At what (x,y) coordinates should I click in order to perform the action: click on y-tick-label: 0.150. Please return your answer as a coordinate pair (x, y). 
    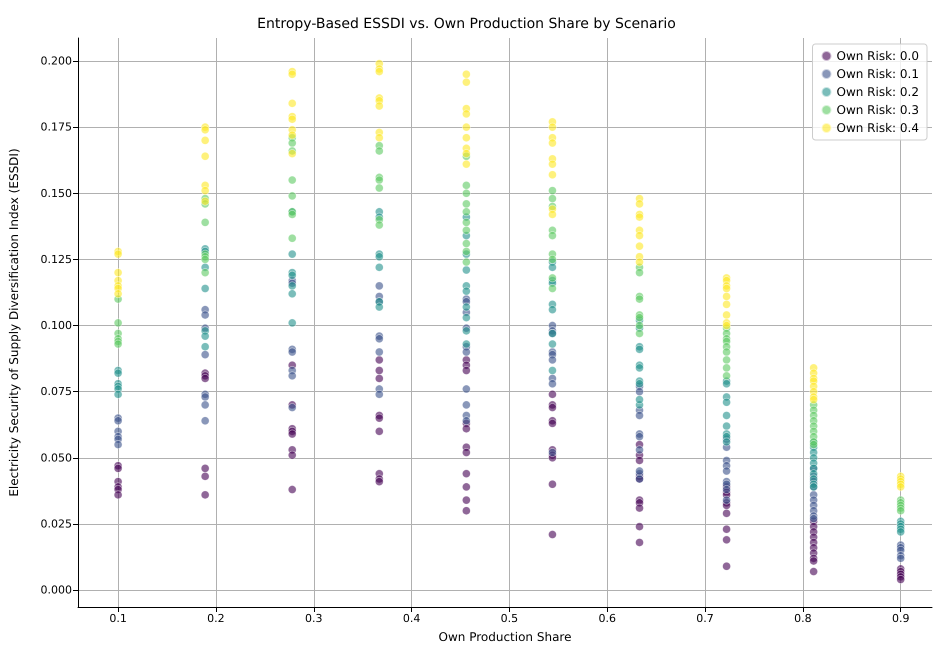
    Looking at the image, I should click on (56, 193).